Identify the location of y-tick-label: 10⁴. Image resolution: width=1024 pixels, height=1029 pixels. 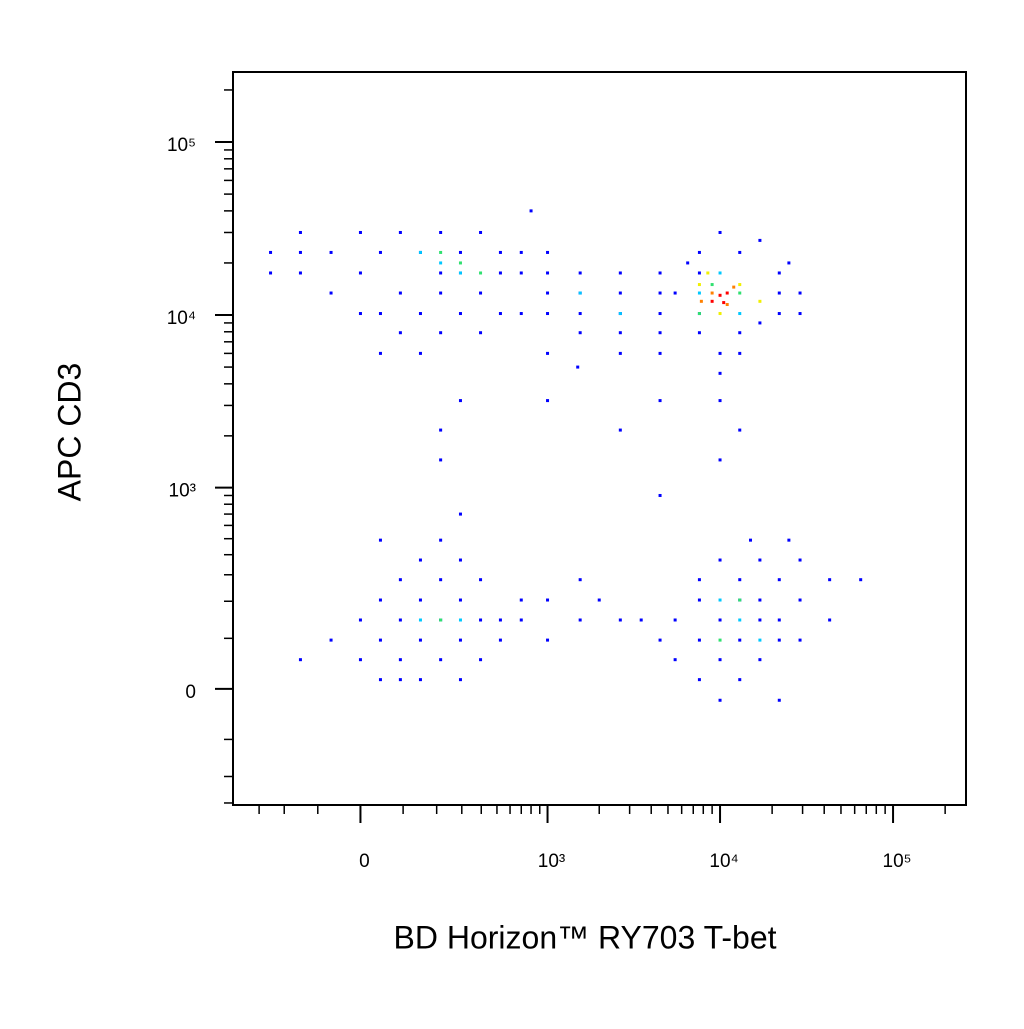
(181, 318).